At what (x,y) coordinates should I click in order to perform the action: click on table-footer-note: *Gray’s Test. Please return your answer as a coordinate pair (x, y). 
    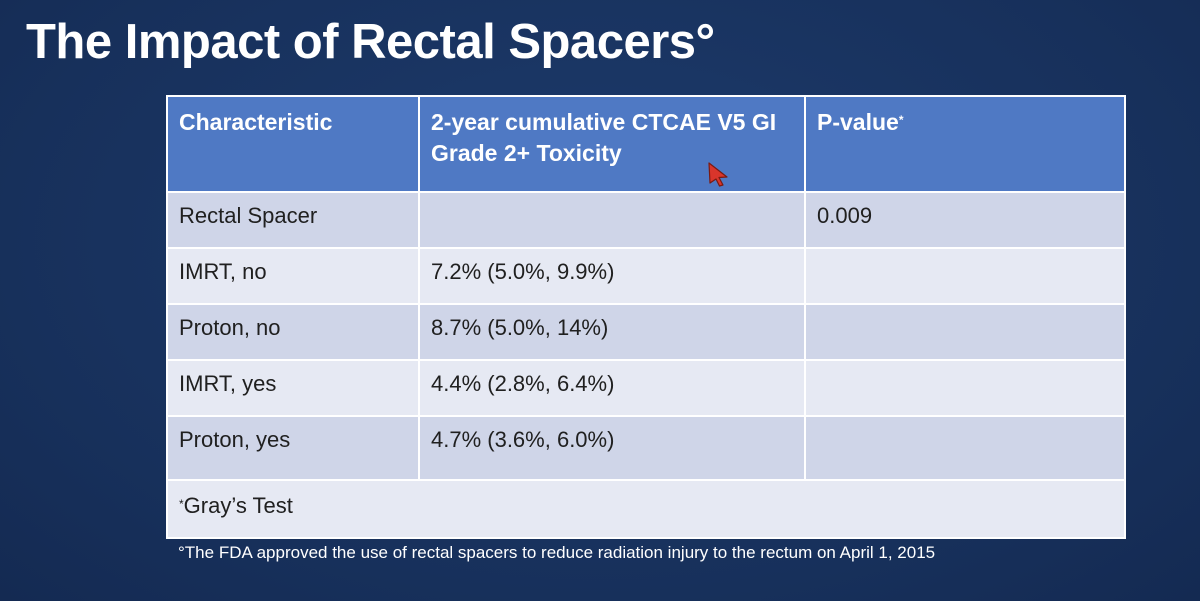
    Looking at the image, I should click on (646, 509).